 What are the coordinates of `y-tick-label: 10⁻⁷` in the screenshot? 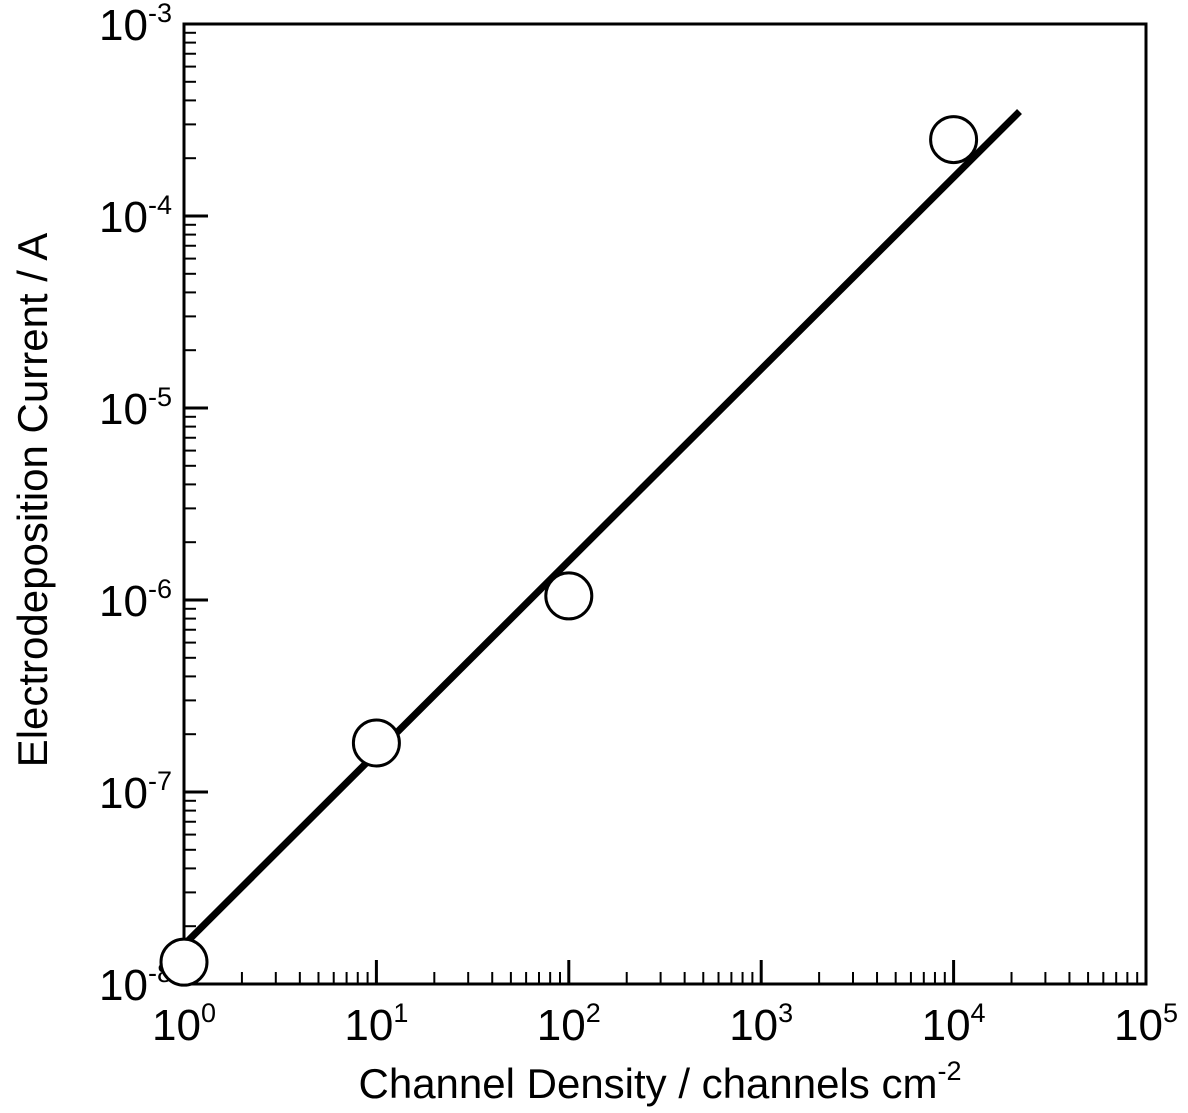 It's located at (135, 792).